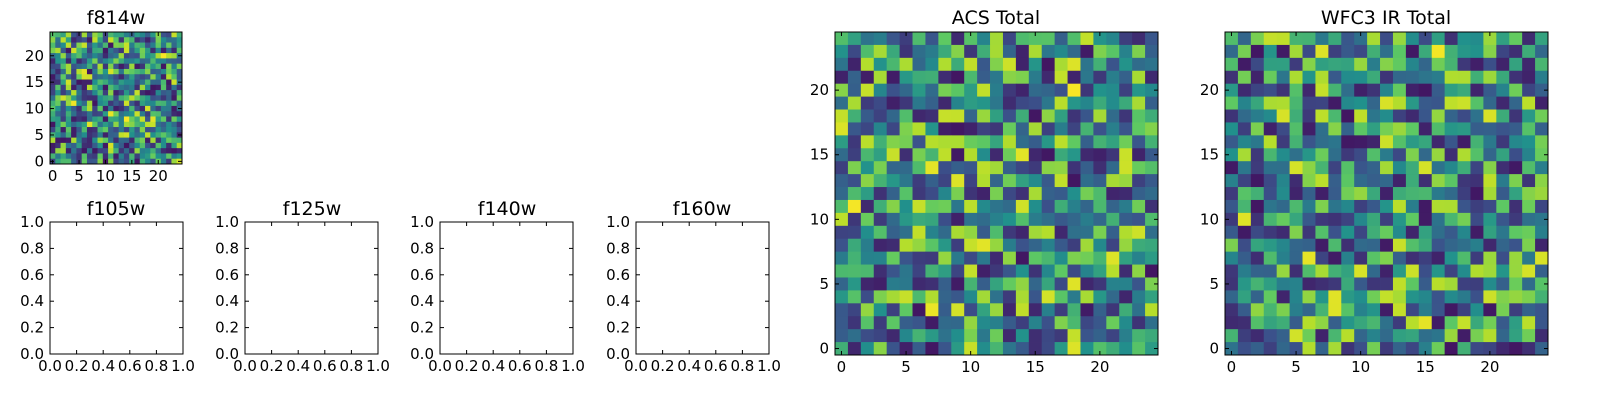 This screenshot has height=400, width=1600. I want to click on y-tick-label: 1.0, so click(618, 222).